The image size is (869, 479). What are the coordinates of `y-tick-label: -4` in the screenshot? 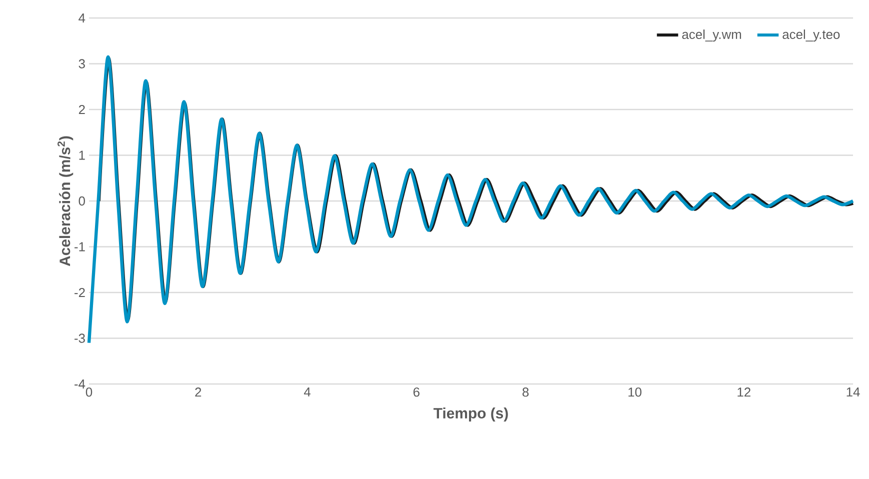 It's located at (80, 384).